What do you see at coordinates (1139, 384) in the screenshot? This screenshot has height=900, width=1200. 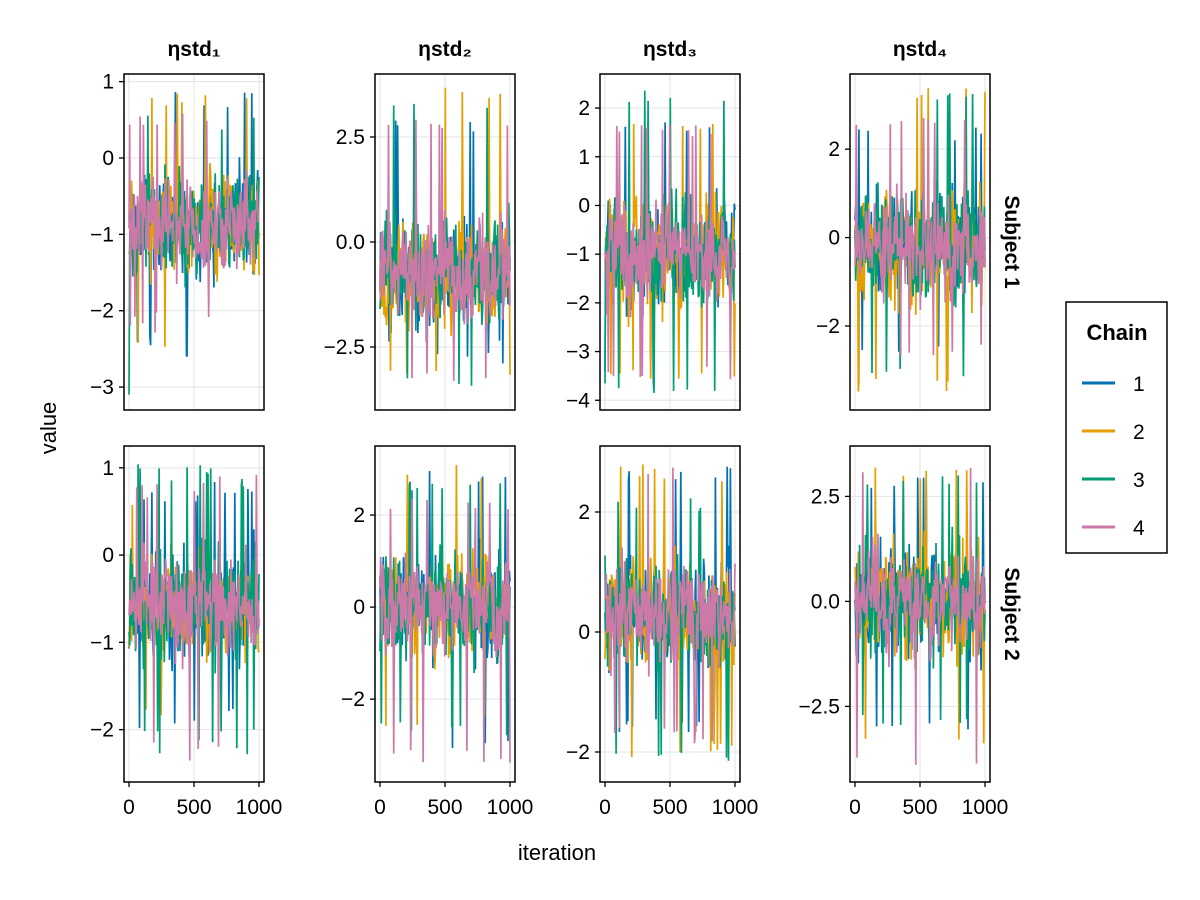 I see `legend-label: 1` at bounding box center [1139, 384].